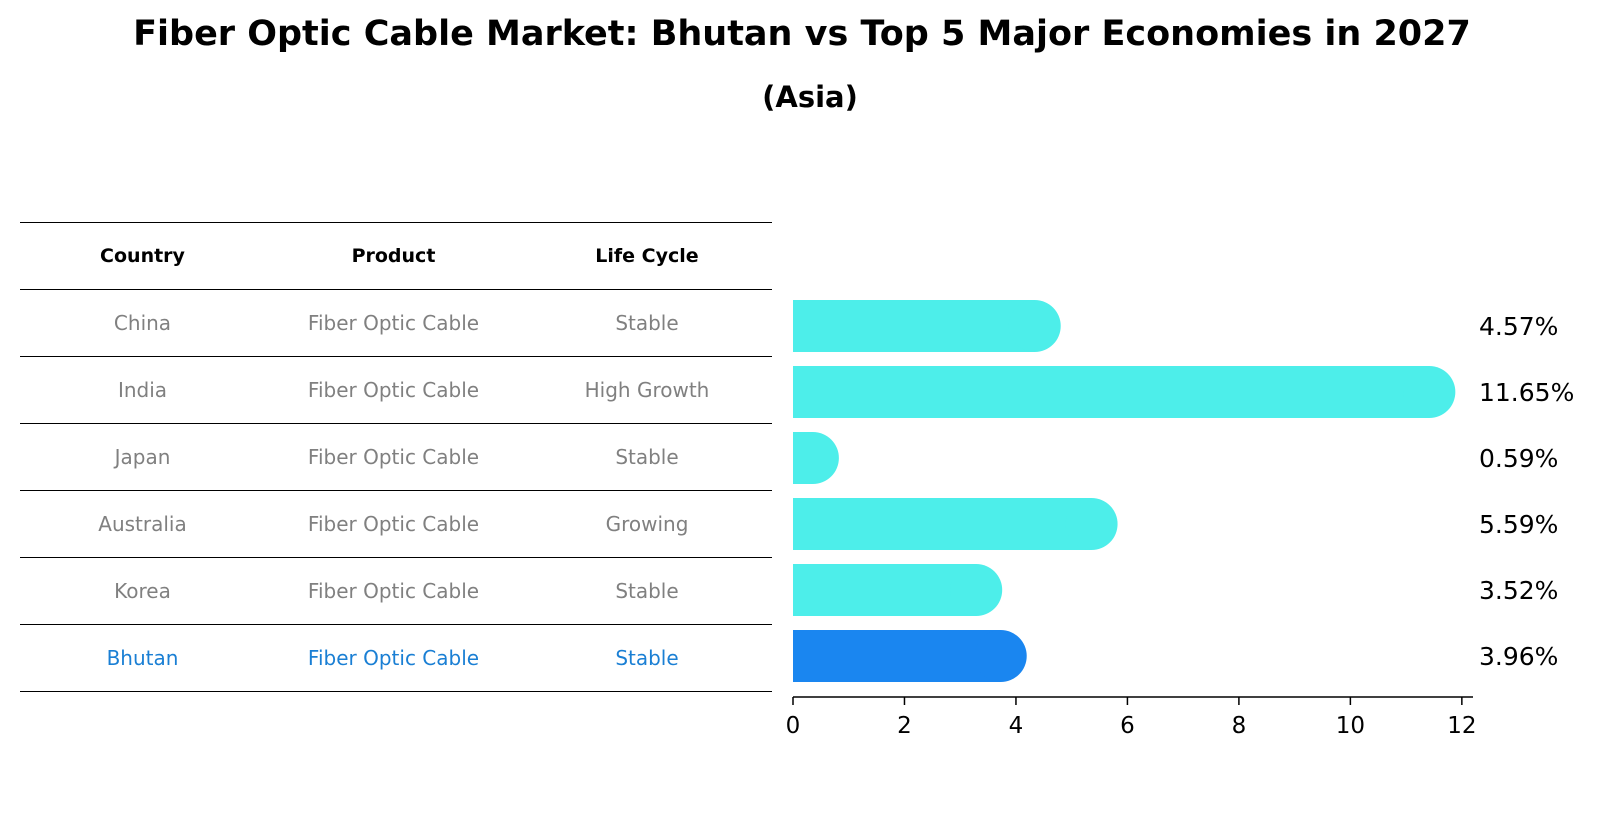 The height and width of the screenshot is (823, 1604). Describe the element at coordinates (810, 97) in the screenshot. I see `chart-subtitle: (Asia)` at that location.